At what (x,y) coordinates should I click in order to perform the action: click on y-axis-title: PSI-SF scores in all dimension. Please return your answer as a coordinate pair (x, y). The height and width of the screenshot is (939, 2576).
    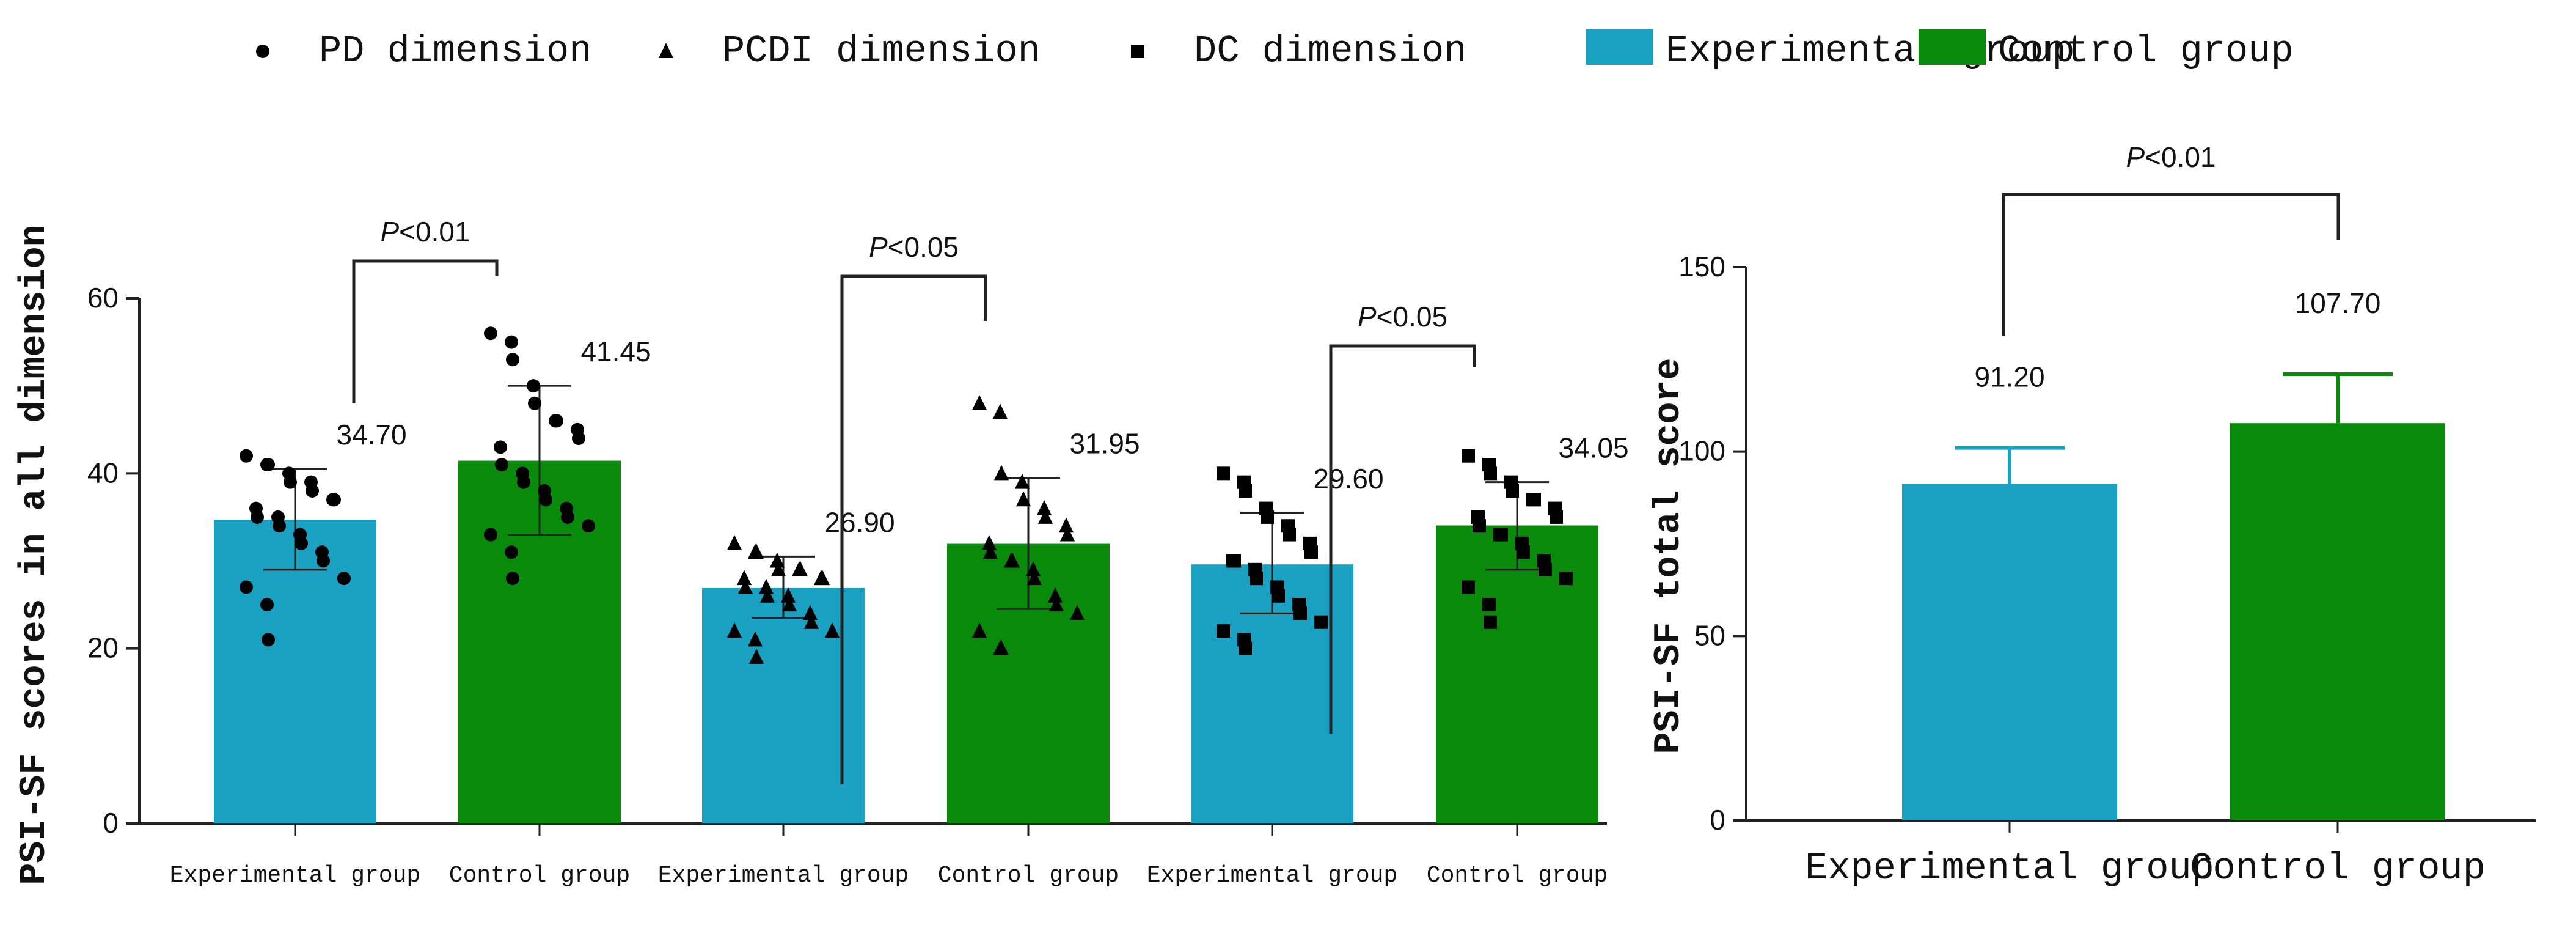
    Looking at the image, I should click on (35, 554).